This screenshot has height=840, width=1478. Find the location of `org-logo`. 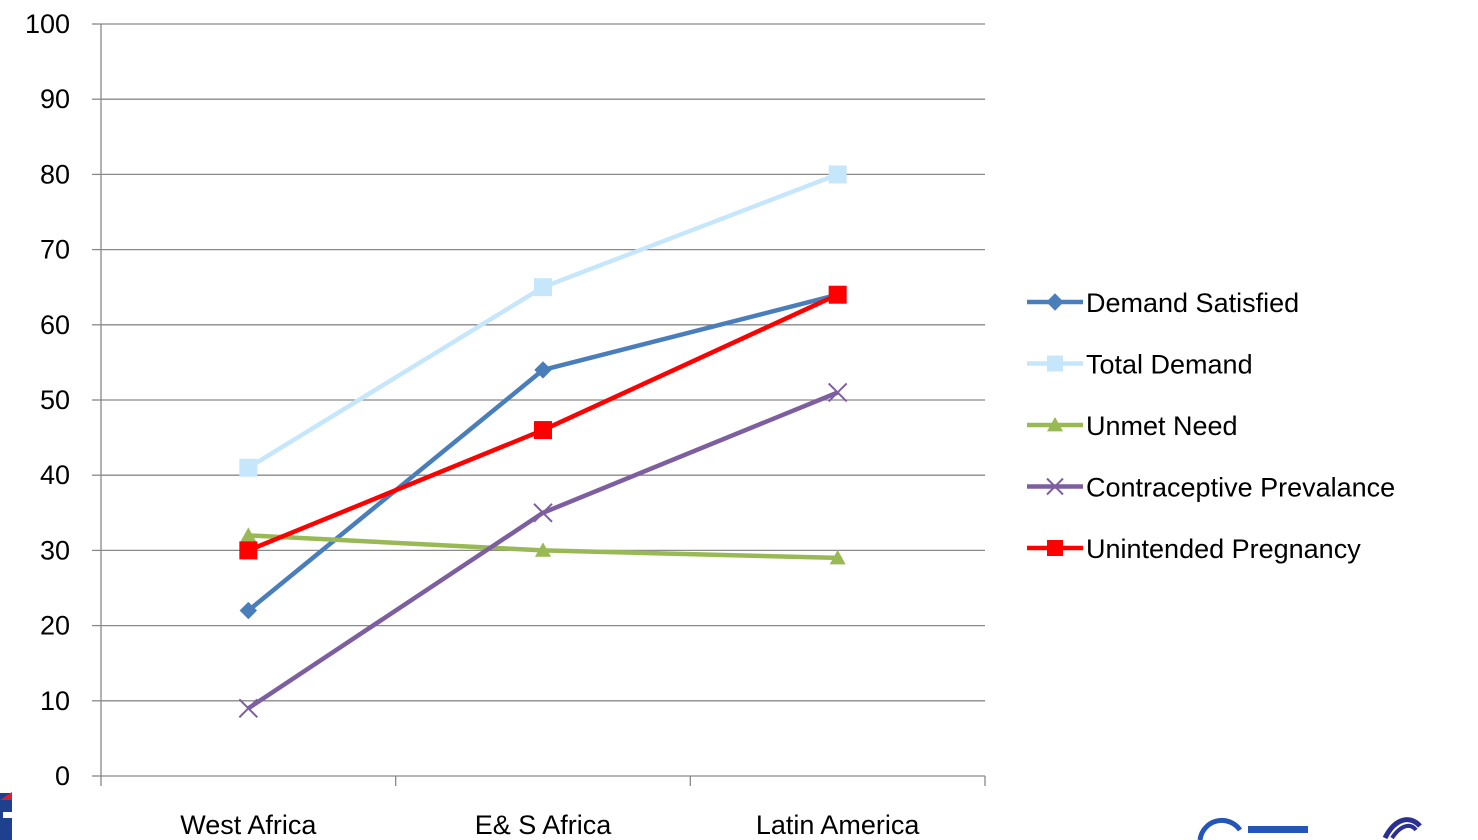

org-logo is located at coordinates (1309, 828).